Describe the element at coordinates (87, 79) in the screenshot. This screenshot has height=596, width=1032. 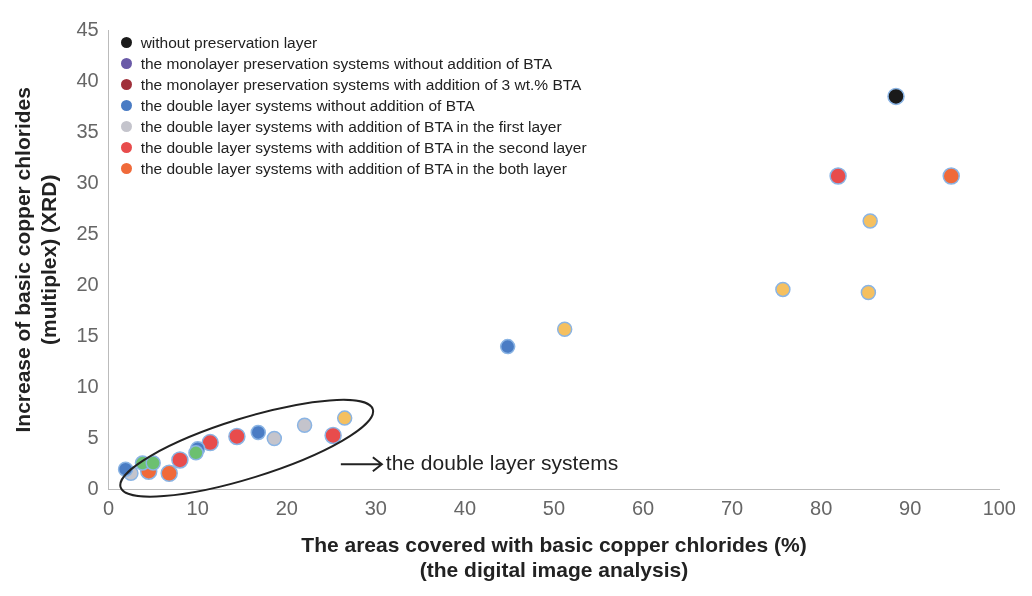
I see `y-tick-label: 40` at that location.